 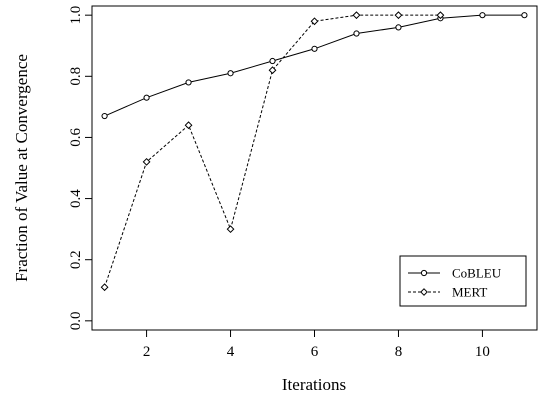 What do you see at coordinates (314, 384) in the screenshot?
I see `x-axis-label: Iterations` at bounding box center [314, 384].